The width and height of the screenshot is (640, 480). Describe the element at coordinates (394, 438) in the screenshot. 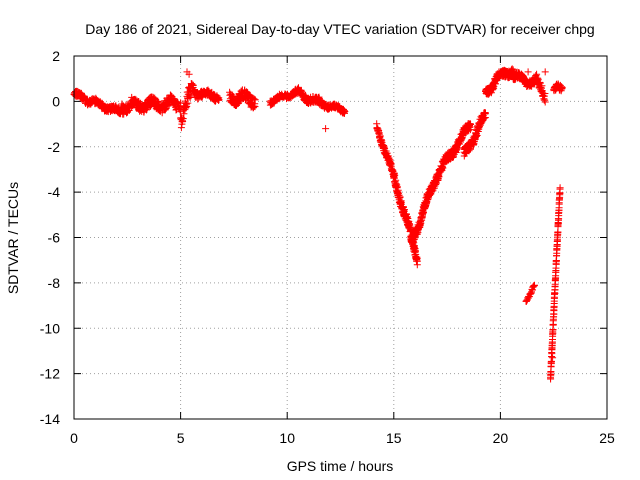

I see `x-tick-label: 15` at that location.